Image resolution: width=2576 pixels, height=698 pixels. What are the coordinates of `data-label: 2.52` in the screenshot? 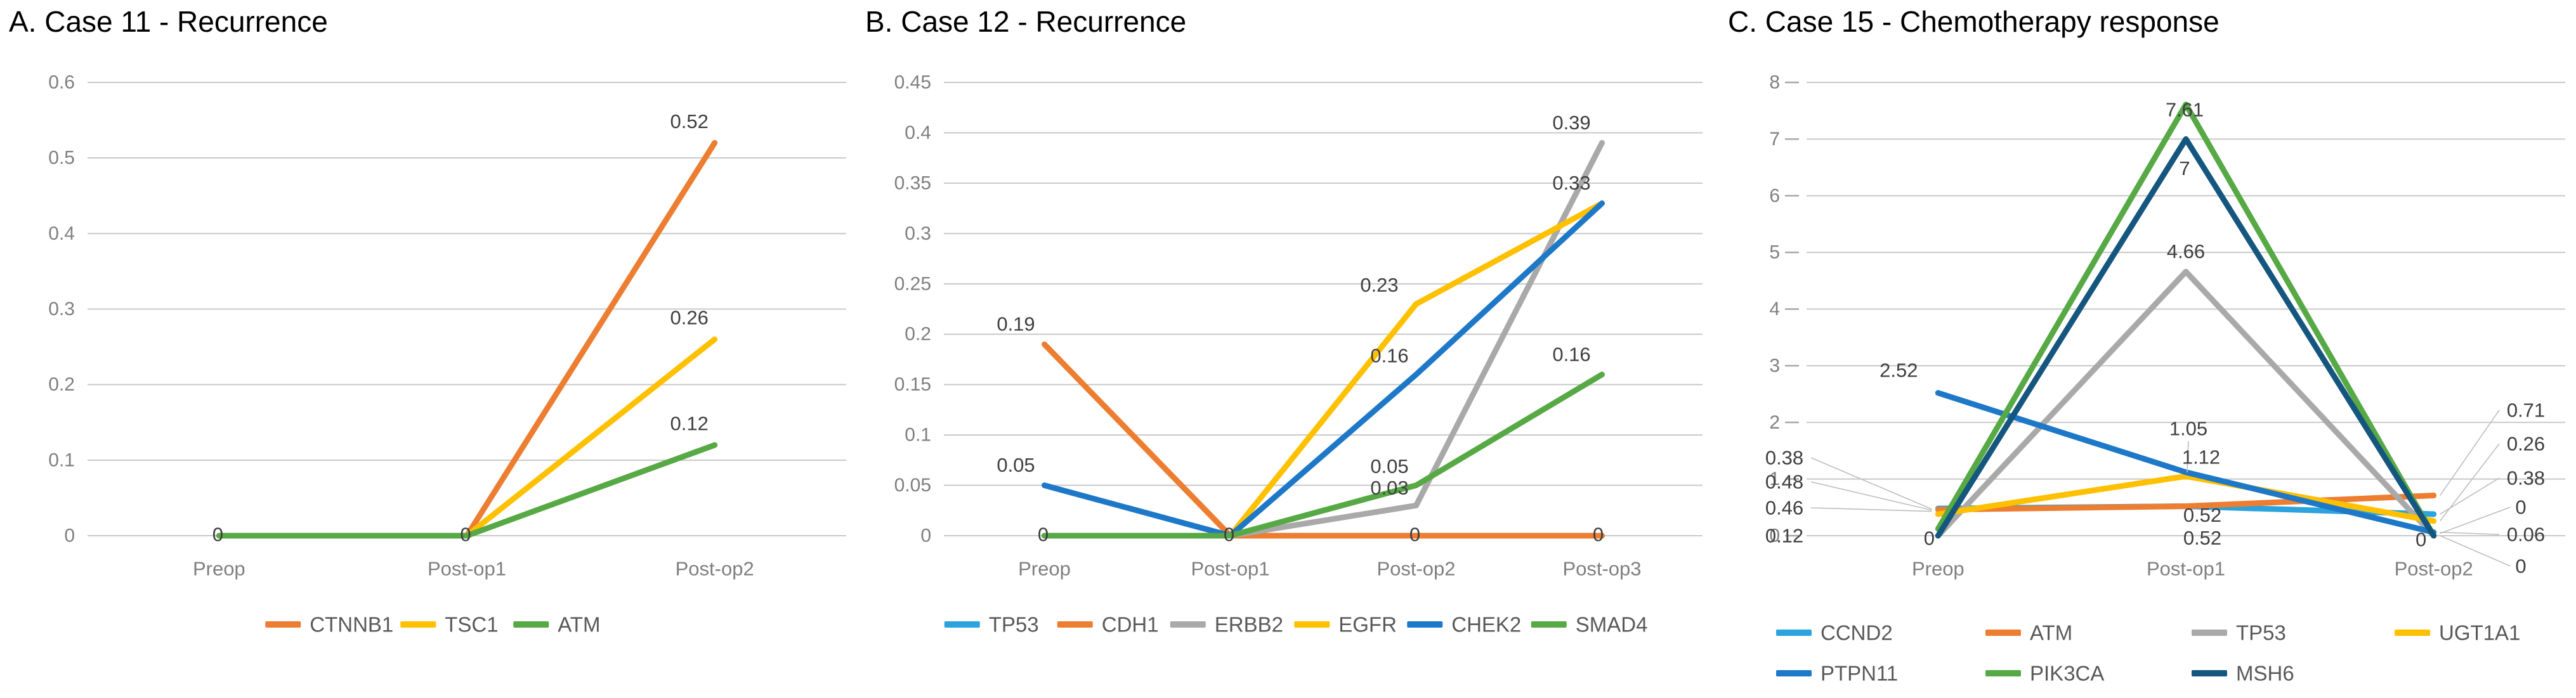 It's located at (1899, 370).